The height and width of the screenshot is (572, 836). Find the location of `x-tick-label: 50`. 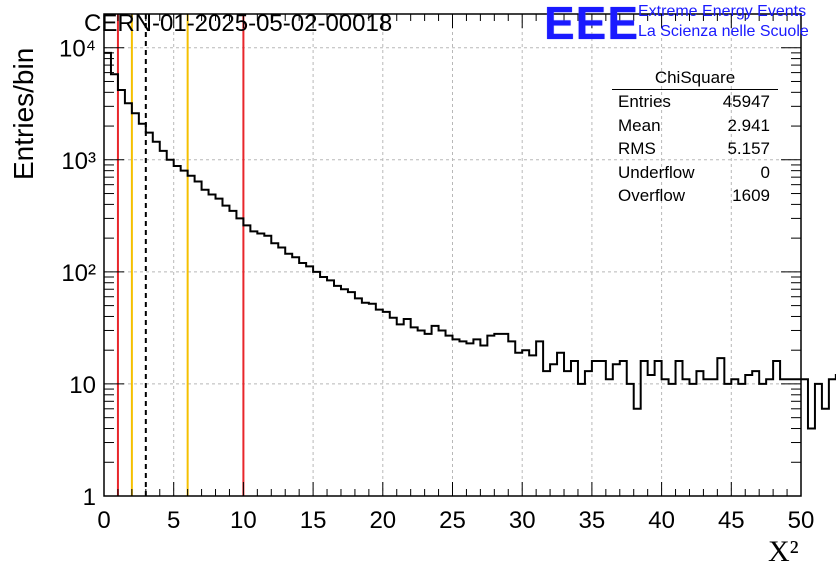

x-tick-label: 50 is located at coordinates (801, 520).